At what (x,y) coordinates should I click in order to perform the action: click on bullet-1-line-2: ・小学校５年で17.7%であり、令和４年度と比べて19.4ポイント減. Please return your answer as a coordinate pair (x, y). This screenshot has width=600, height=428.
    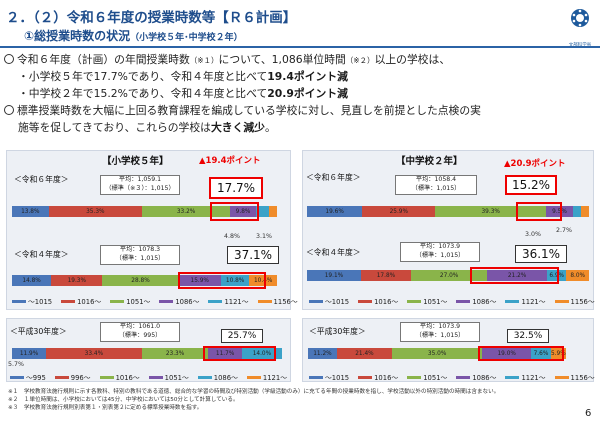
    Looking at the image, I should click on (183, 76).